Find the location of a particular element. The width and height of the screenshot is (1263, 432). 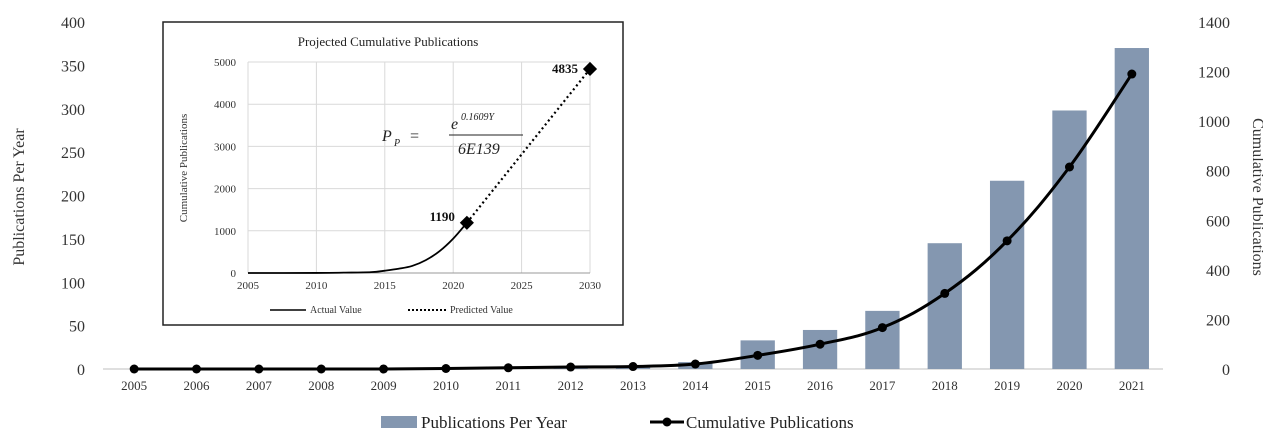

inset-point-label: 1190 is located at coordinates (442, 216).